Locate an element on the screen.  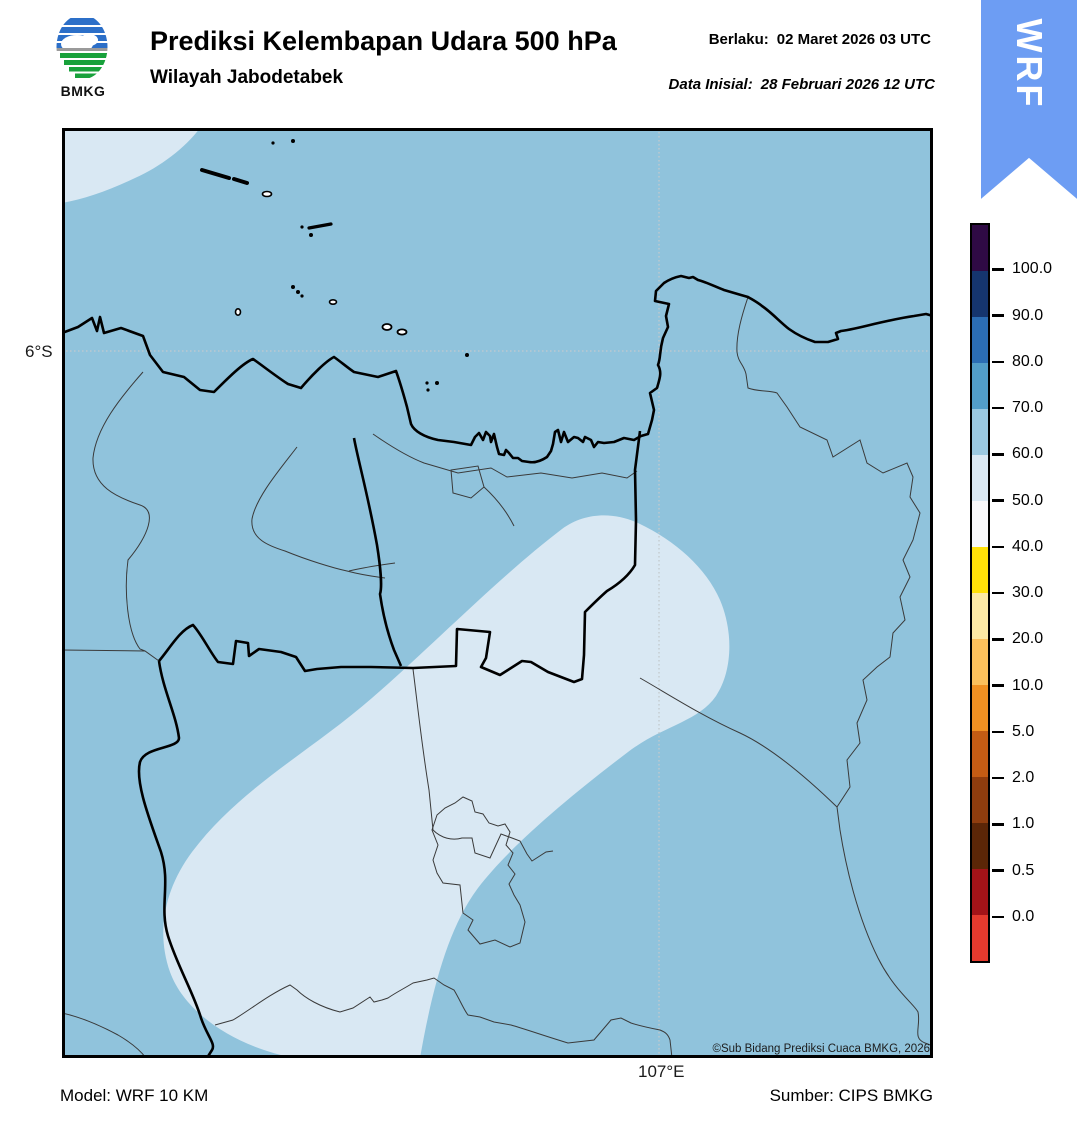
source-label: Sumber: CIPS BMKG is located at coordinates (851, 1095).